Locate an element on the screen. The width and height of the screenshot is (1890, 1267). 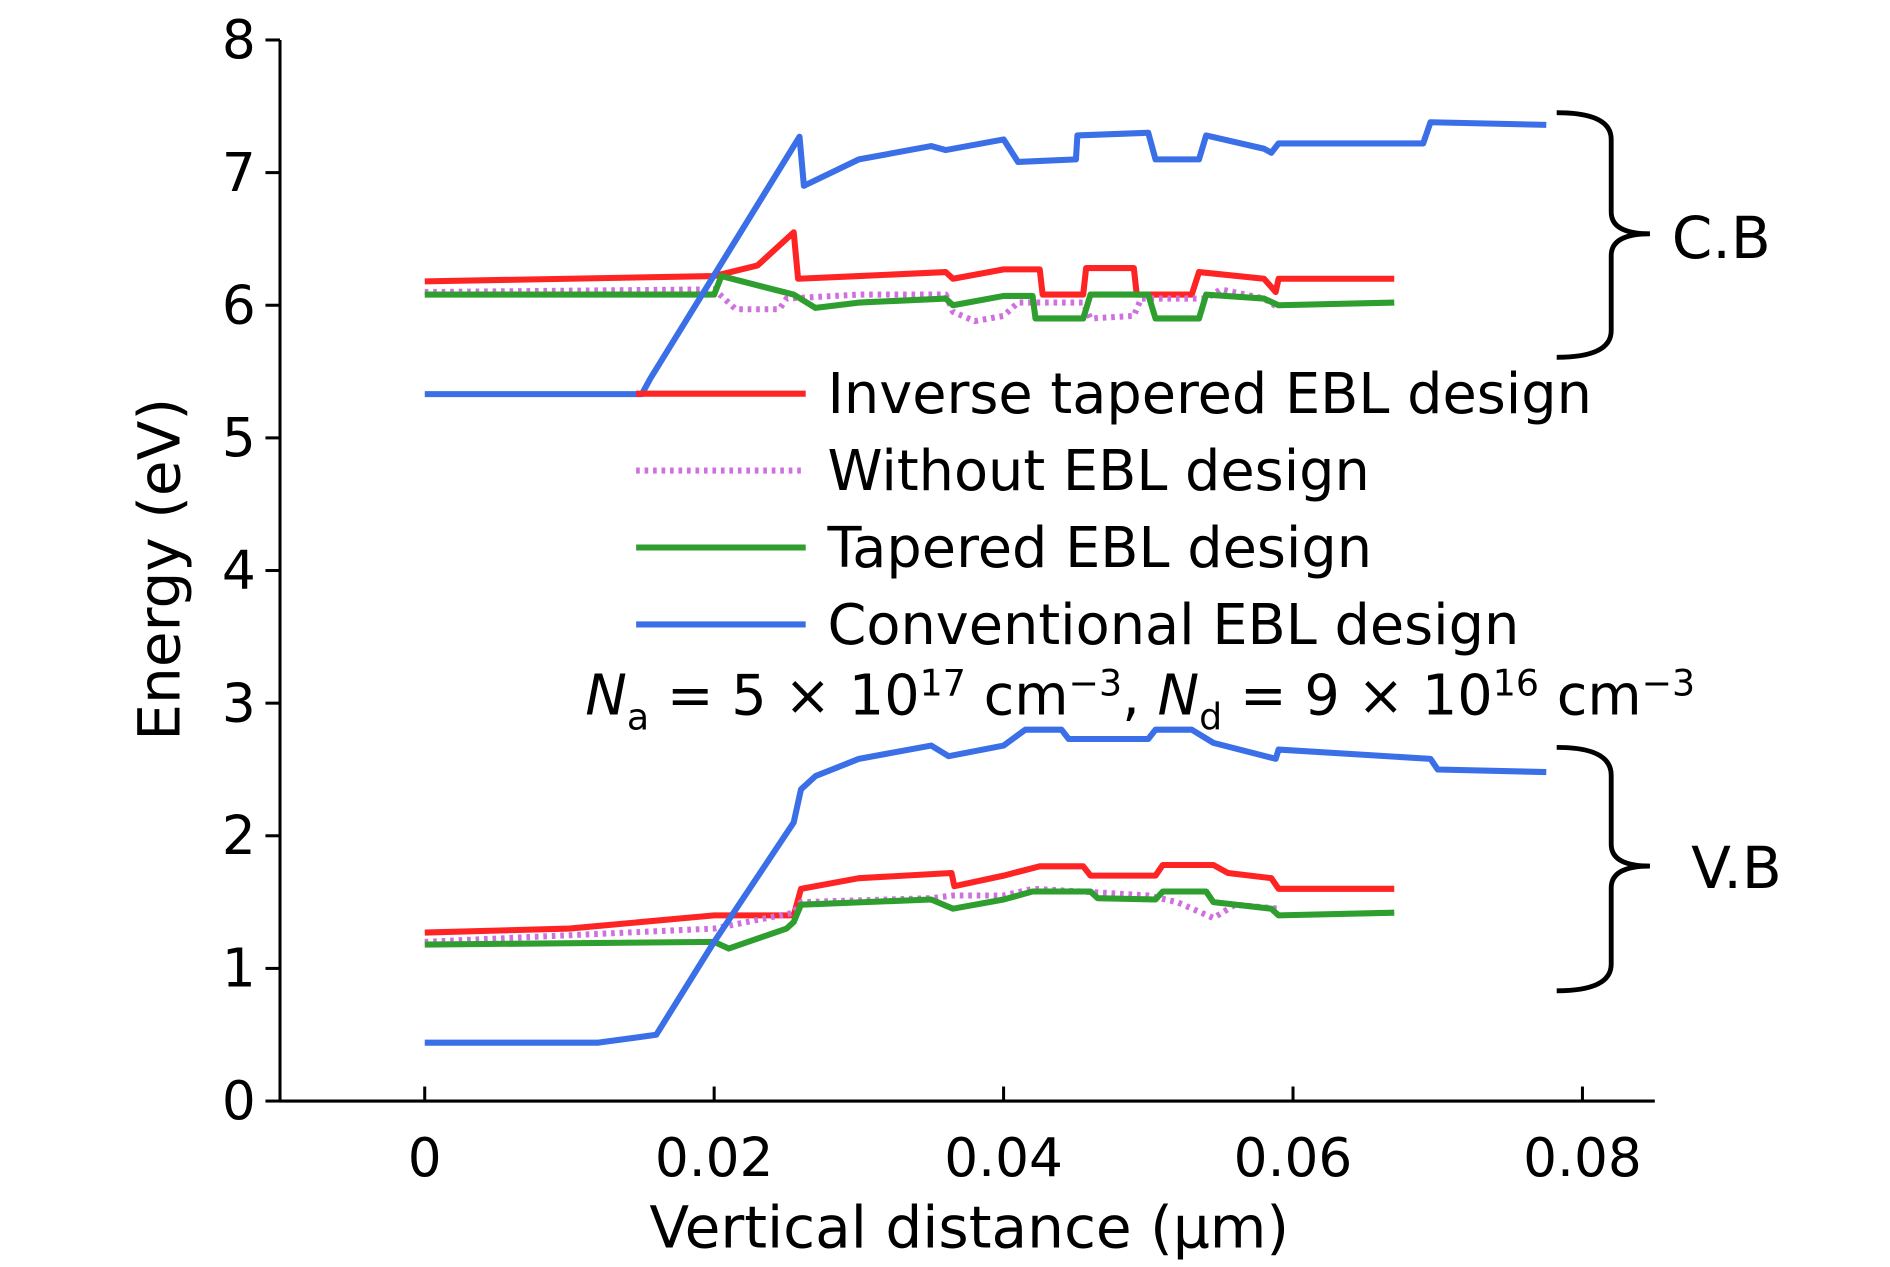
vb-label: V.B is located at coordinates (1736, 868).